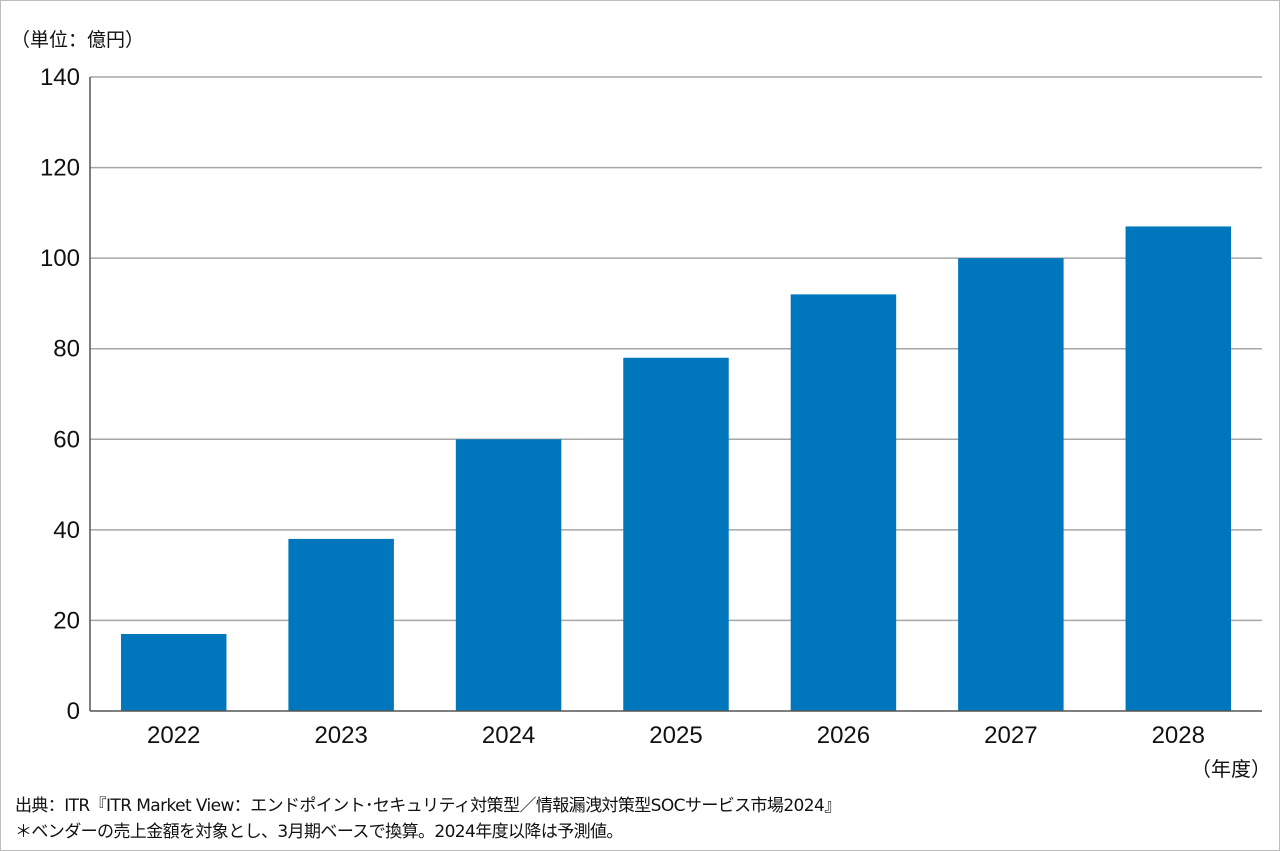 The image size is (1280, 851). Describe the element at coordinates (676, 534) in the screenshot. I see `bar-2025` at that location.